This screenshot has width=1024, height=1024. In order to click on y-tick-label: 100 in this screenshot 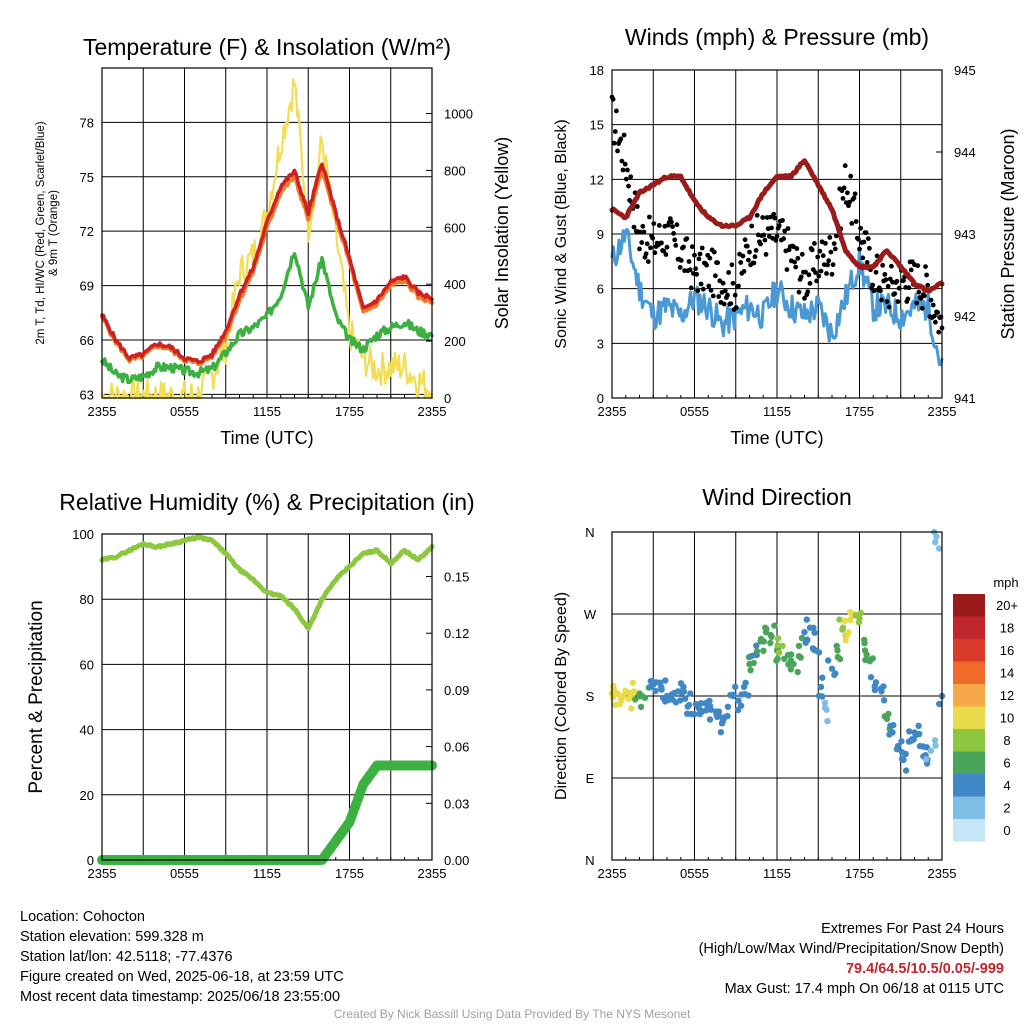, I will do `click(83, 534)`.